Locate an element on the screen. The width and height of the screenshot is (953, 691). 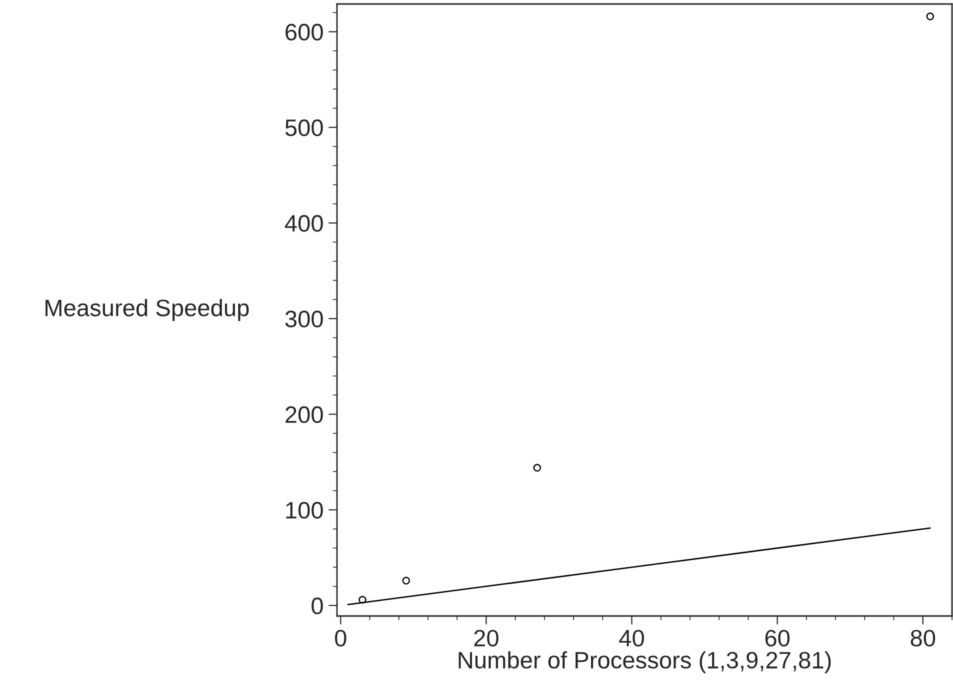
x-tick-label: 40 is located at coordinates (631, 638).